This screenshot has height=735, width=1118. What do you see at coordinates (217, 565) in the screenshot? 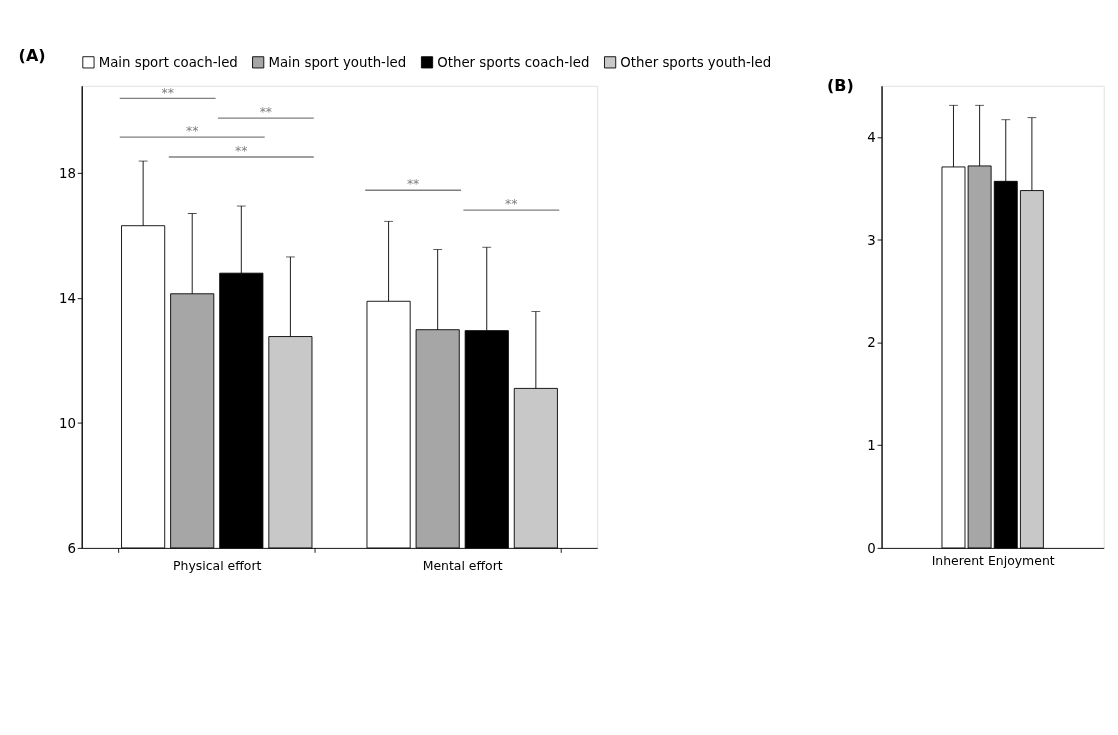
I see `x-tick-label: Physical effort` at bounding box center [217, 565].